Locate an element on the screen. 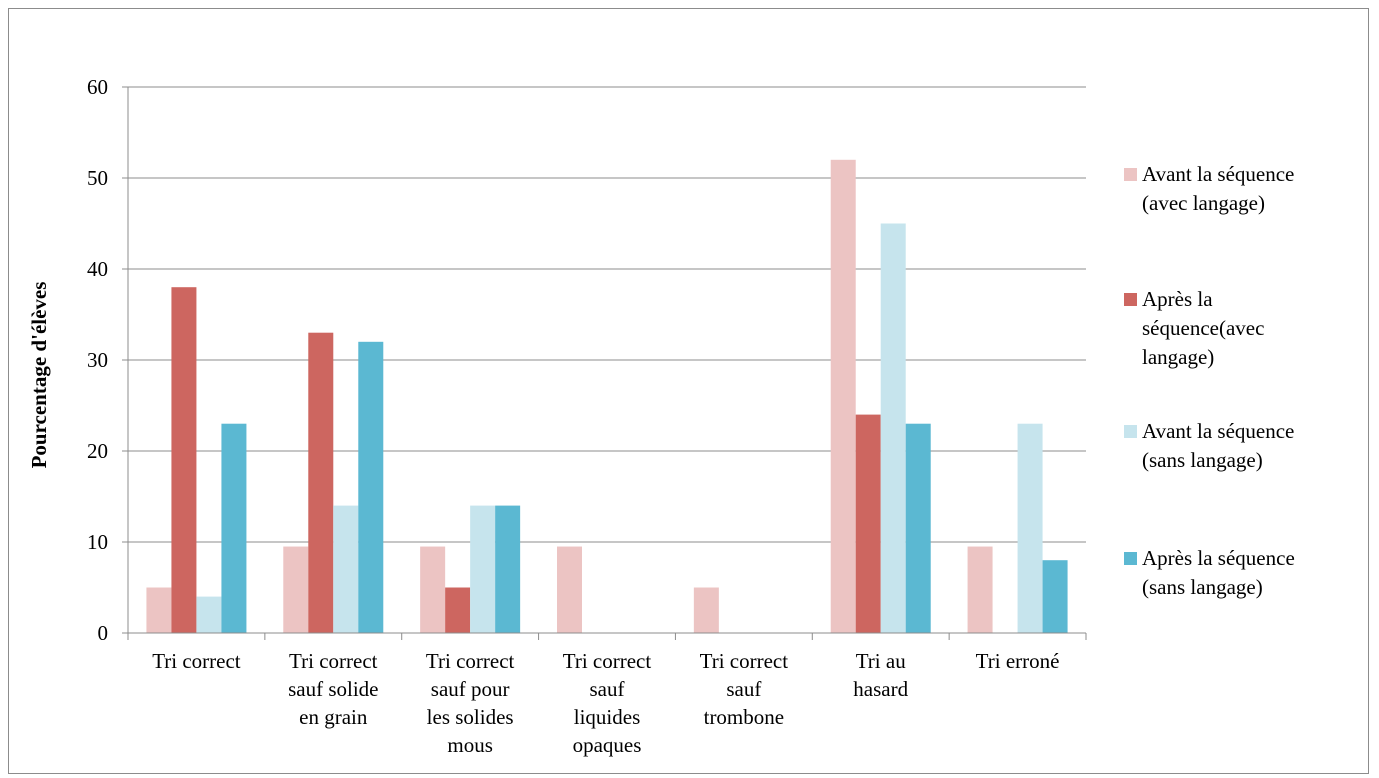 The width and height of the screenshot is (1379, 778). category-label-line: Tri erroné is located at coordinates (1018, 661).